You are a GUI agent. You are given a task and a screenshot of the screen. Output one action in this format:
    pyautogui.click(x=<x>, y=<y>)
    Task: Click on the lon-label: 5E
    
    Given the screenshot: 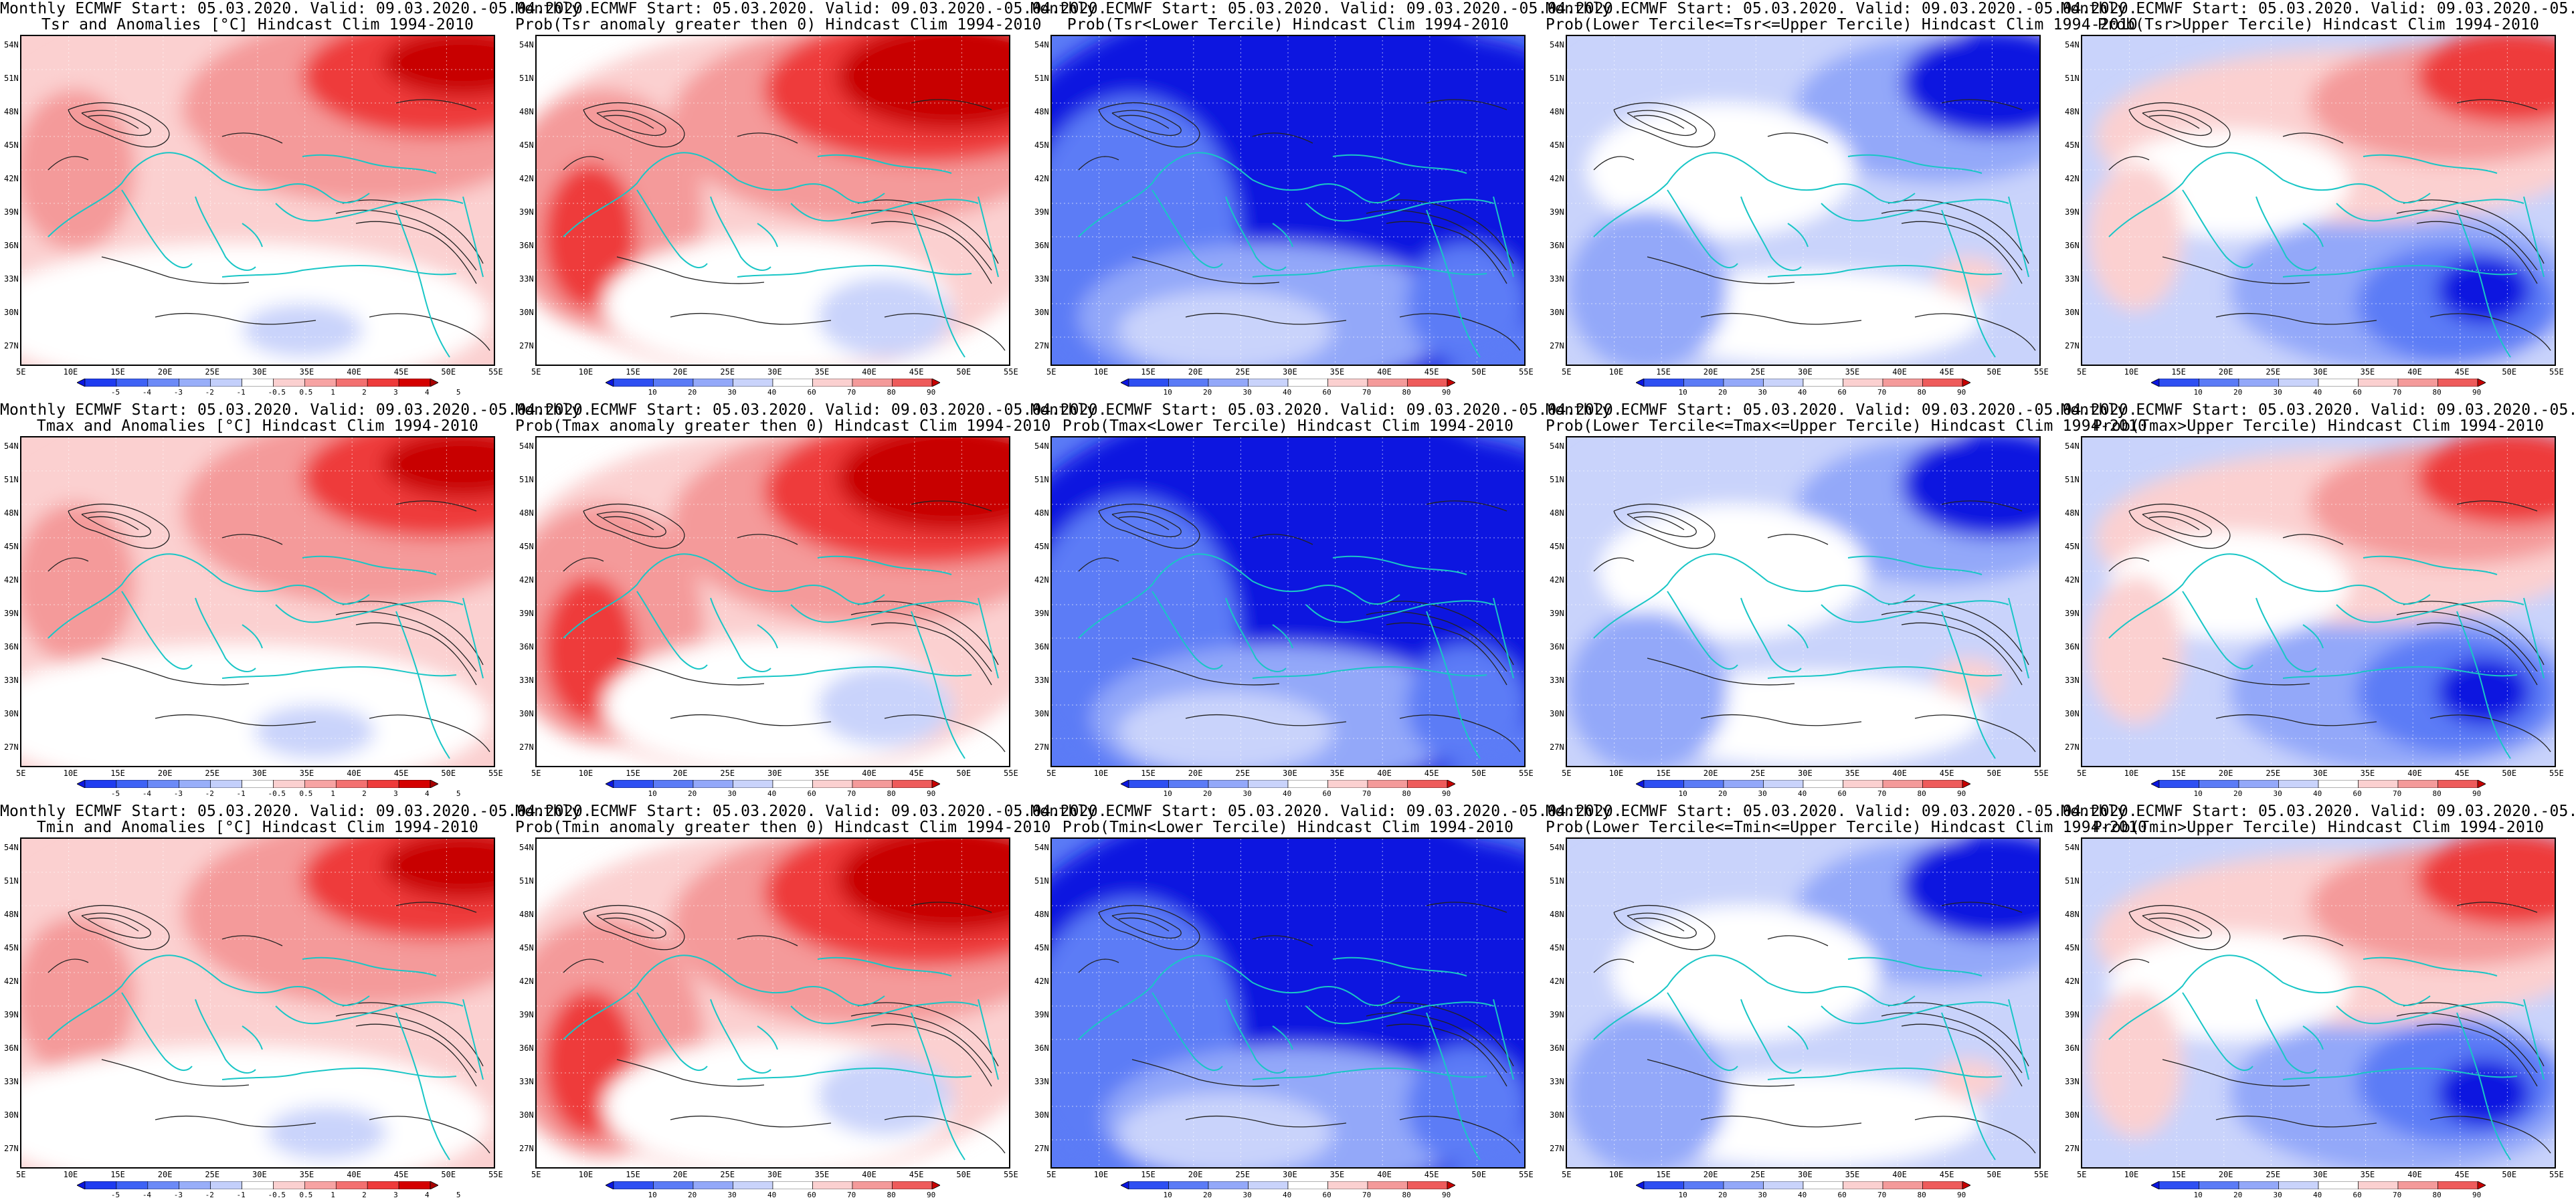 What is the action you would take?
    pyautogui.click(x=2082, y=773)
    